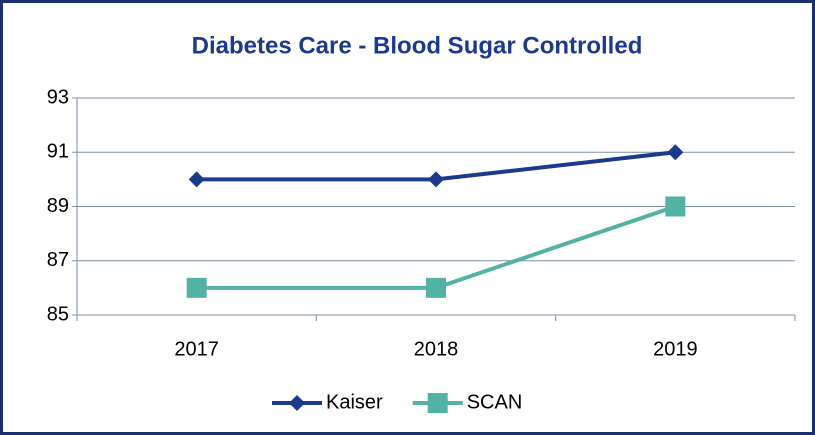 Image resolution: width=815 pixels, height=435 pixels. Describe the element at coordinates (196, 349) in the screenshot. I see `x-tick-label: 2017` at that location.